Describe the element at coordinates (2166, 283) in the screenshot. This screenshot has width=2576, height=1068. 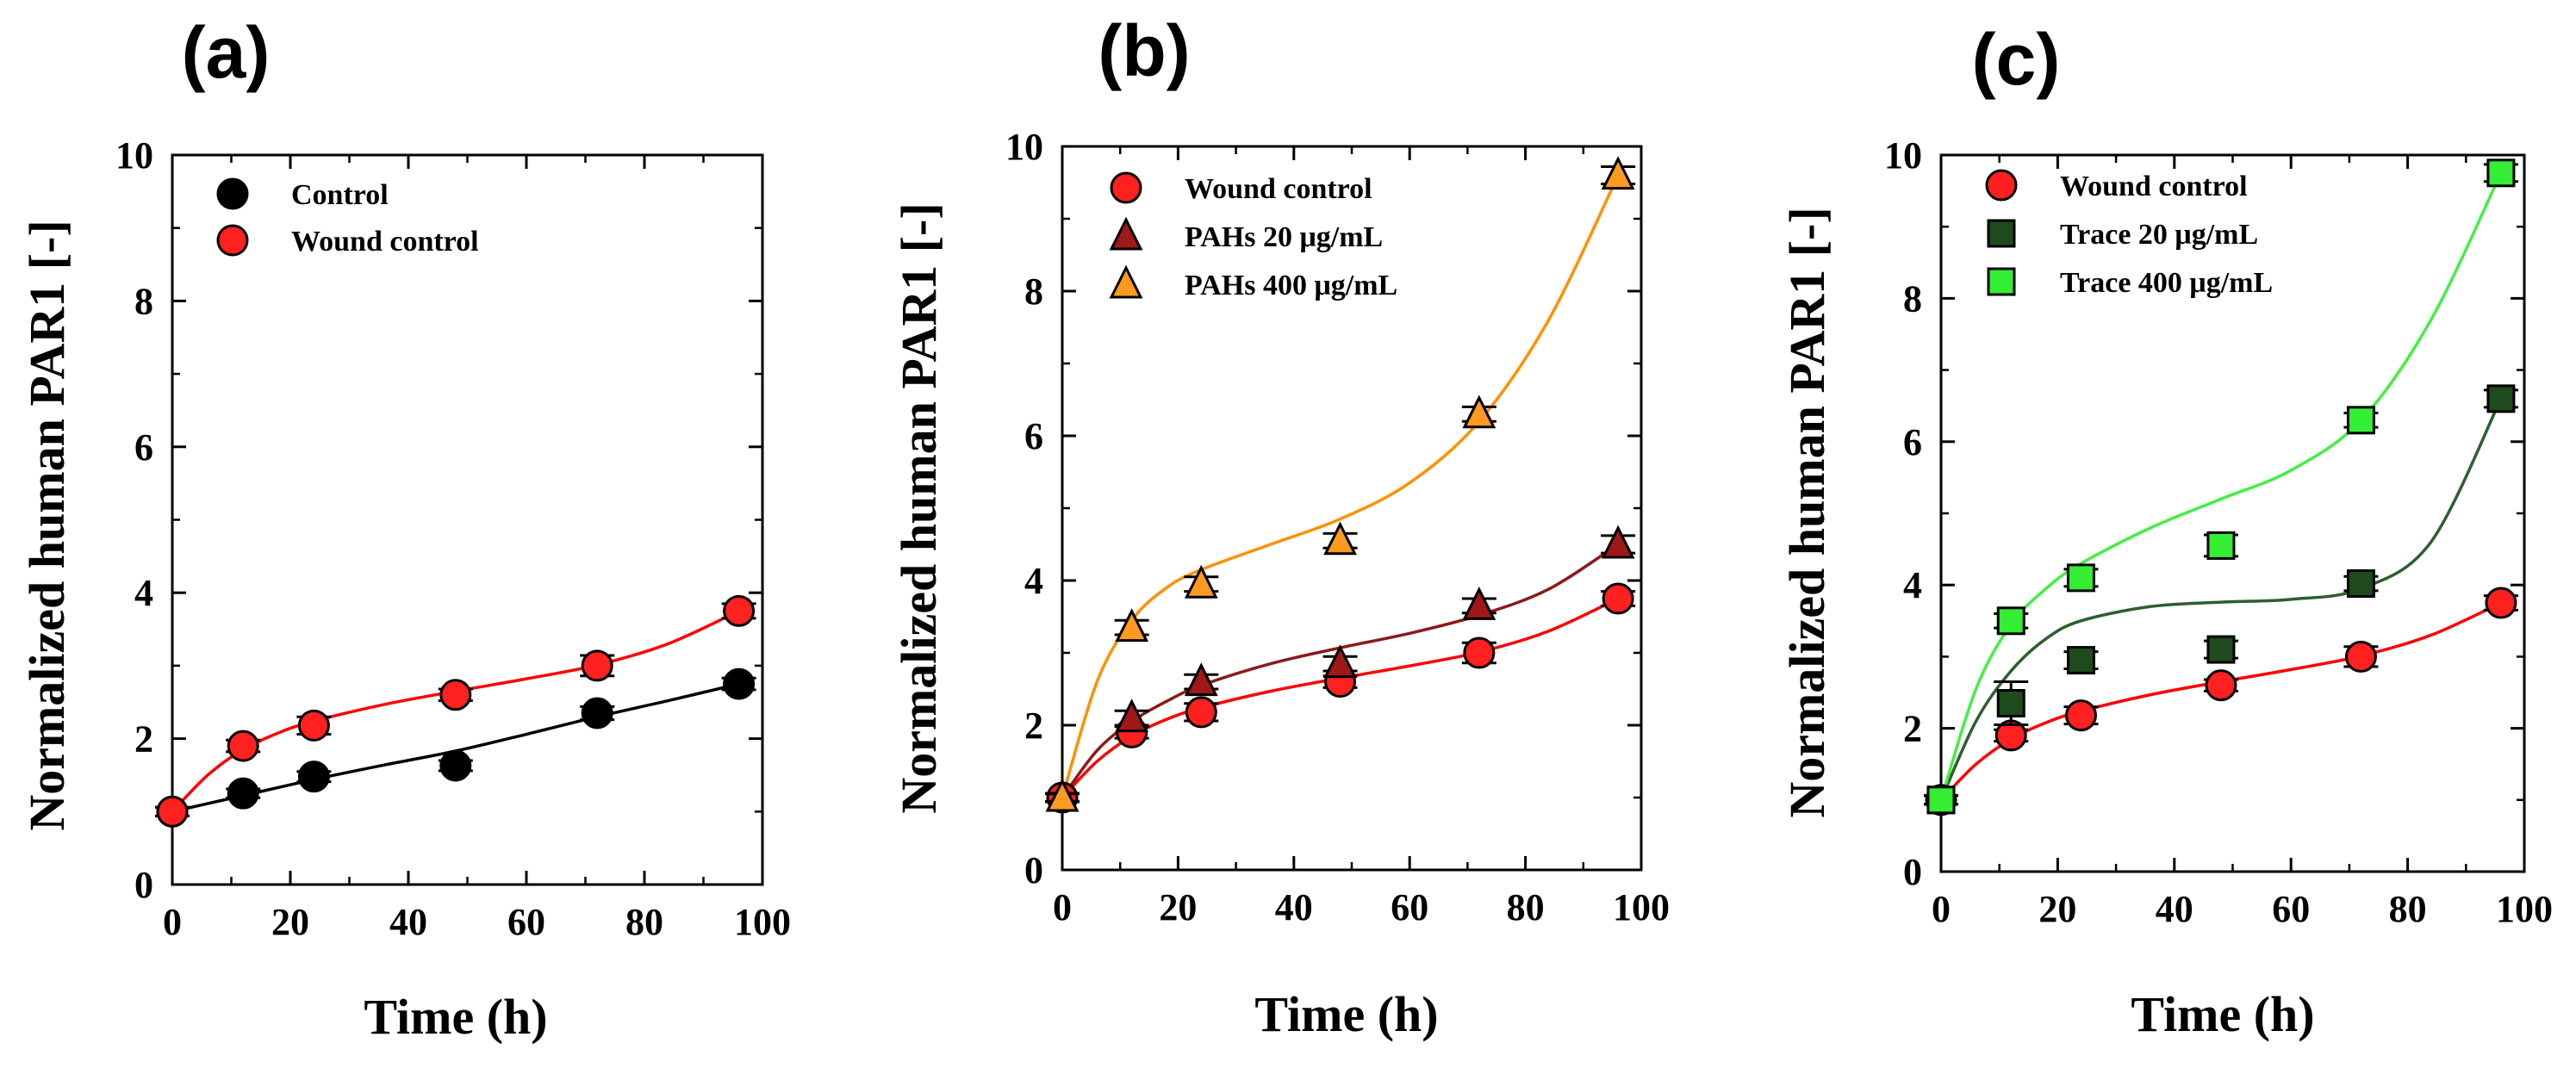
I see `legend-label: Trace 400 μg/mL` at that location.